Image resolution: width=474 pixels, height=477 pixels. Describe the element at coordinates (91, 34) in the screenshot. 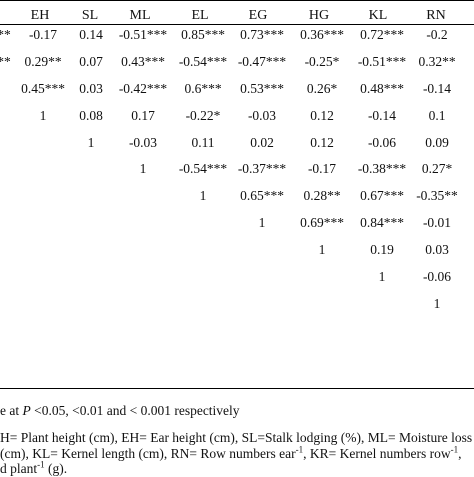

I see `table-cell: 0.14` at that location.